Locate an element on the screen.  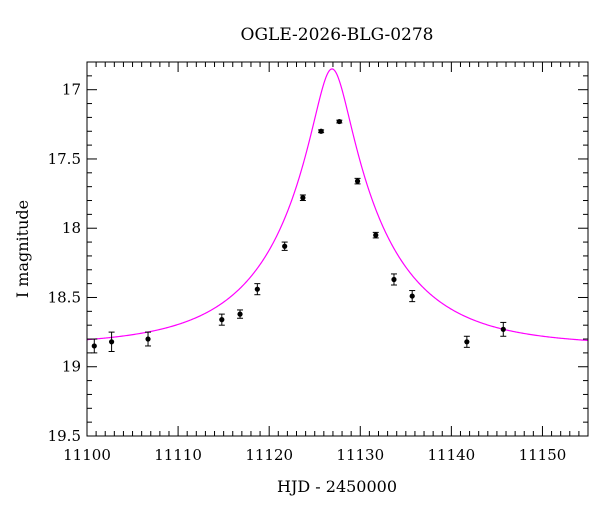
y-tick-label: 17 is located at coordinates (71, 90).